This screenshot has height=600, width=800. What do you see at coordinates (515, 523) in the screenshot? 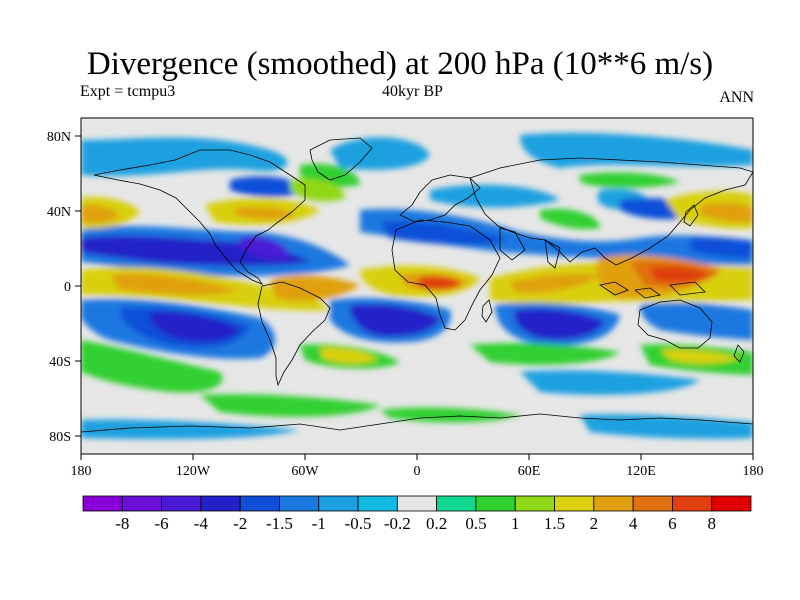
I see `colorbar-label: 1` at bounding box center [515, 523].